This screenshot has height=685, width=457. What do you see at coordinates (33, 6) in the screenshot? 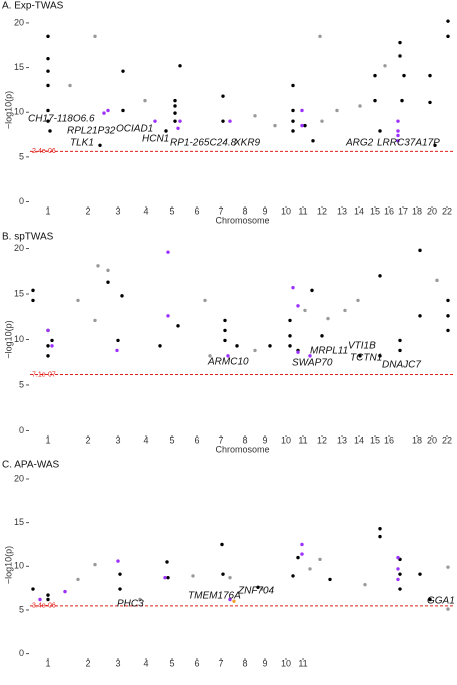
I see `panel-title: A. Exp-TWAS` at bounding box center [33, 6].